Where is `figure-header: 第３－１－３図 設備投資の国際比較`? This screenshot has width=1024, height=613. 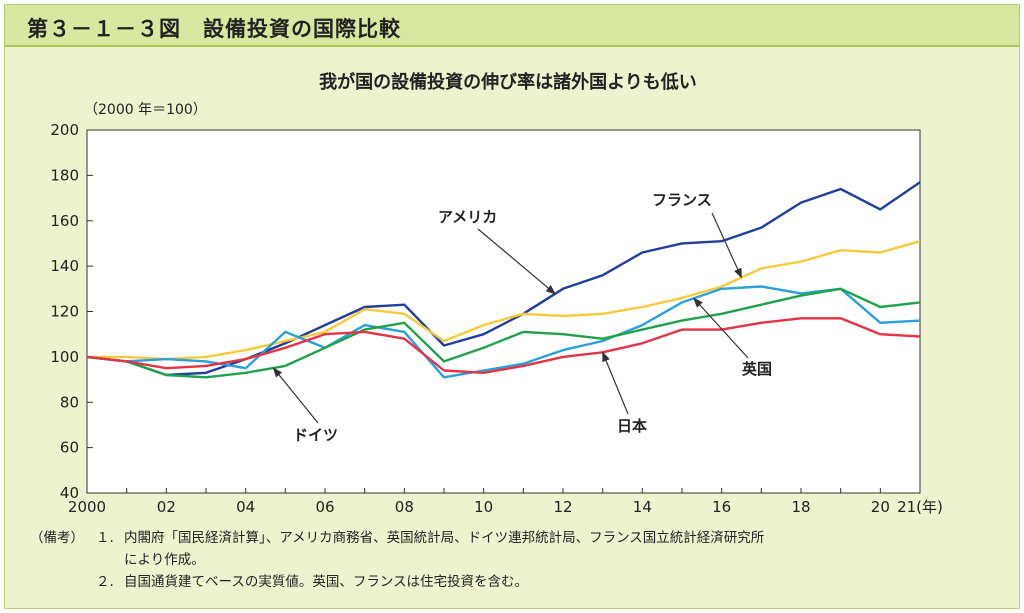
figure-header: 第３－１－３図 設備投資の国際比較 is located at coordinates (512, 26).